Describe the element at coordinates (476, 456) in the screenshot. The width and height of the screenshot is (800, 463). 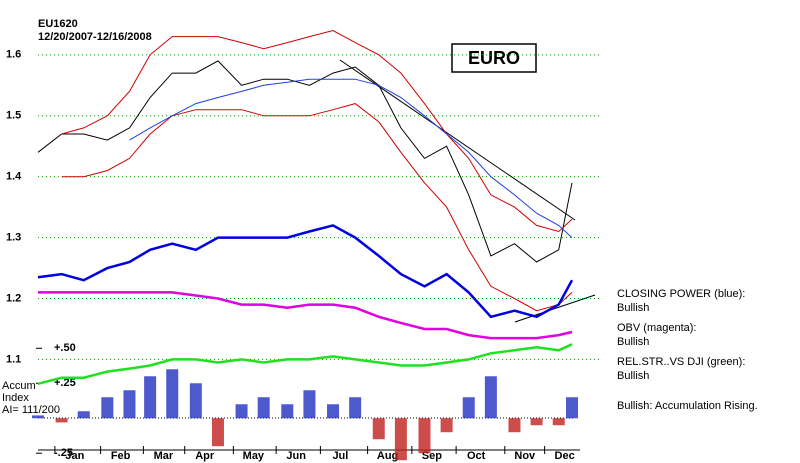
I see `x-tick-label: Oct` at that location.